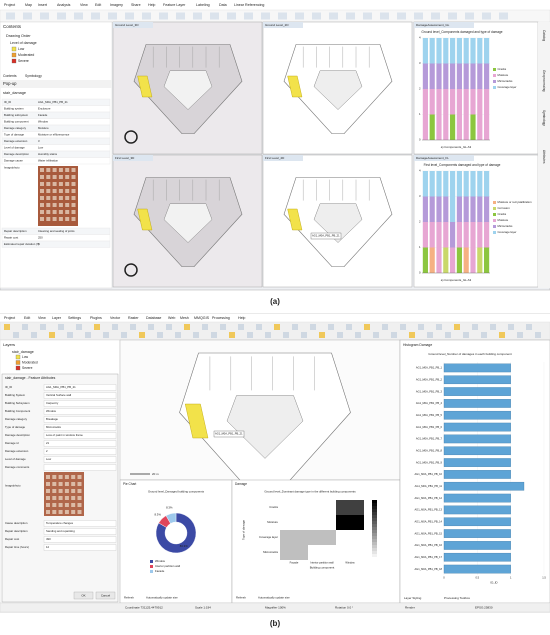 This screenshot has width=550, height=635. I want to click on side-tab: Symbology, so click(544, 118).